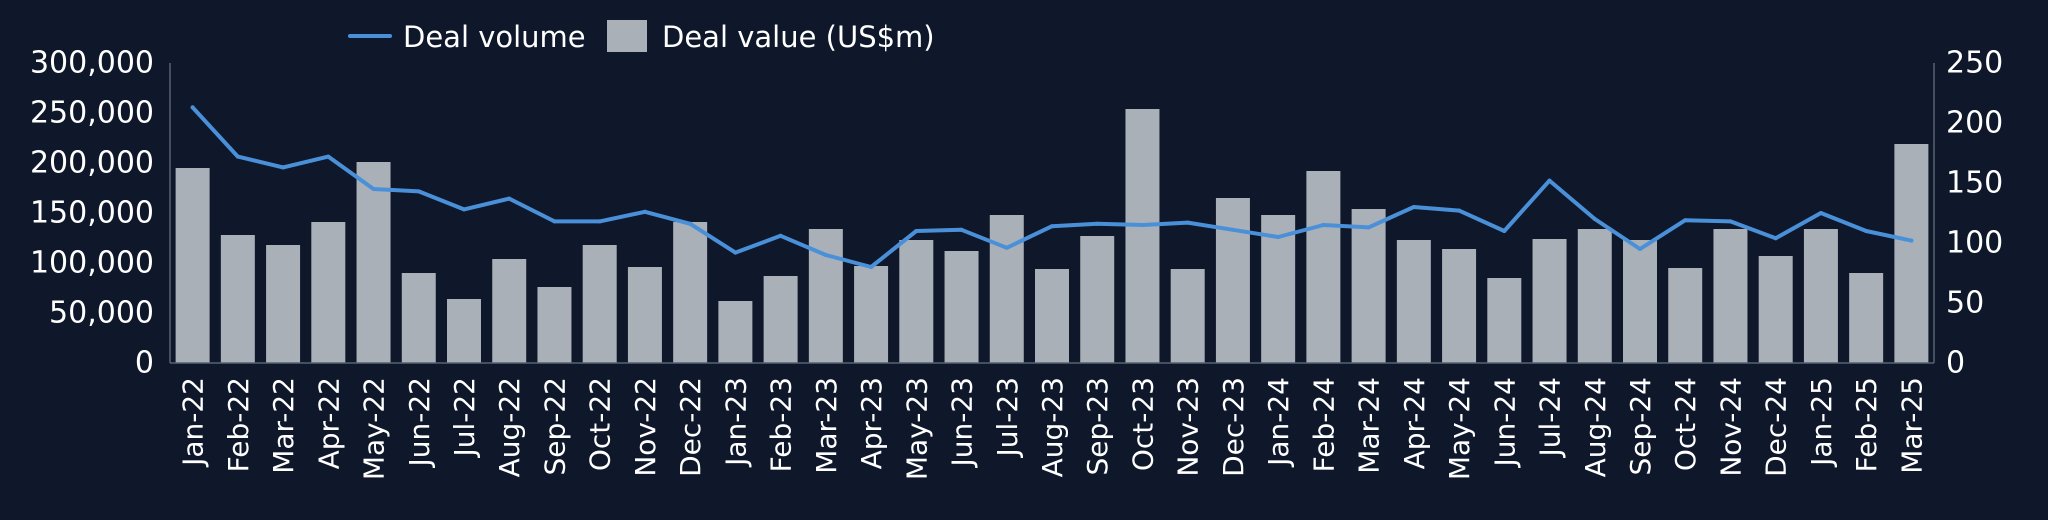 The height and width of the screenshot is (520, 2048). Describe the element at coordinates (781, 424) in the screenshot. I see `x-tick-label: Feb-23` at that location.